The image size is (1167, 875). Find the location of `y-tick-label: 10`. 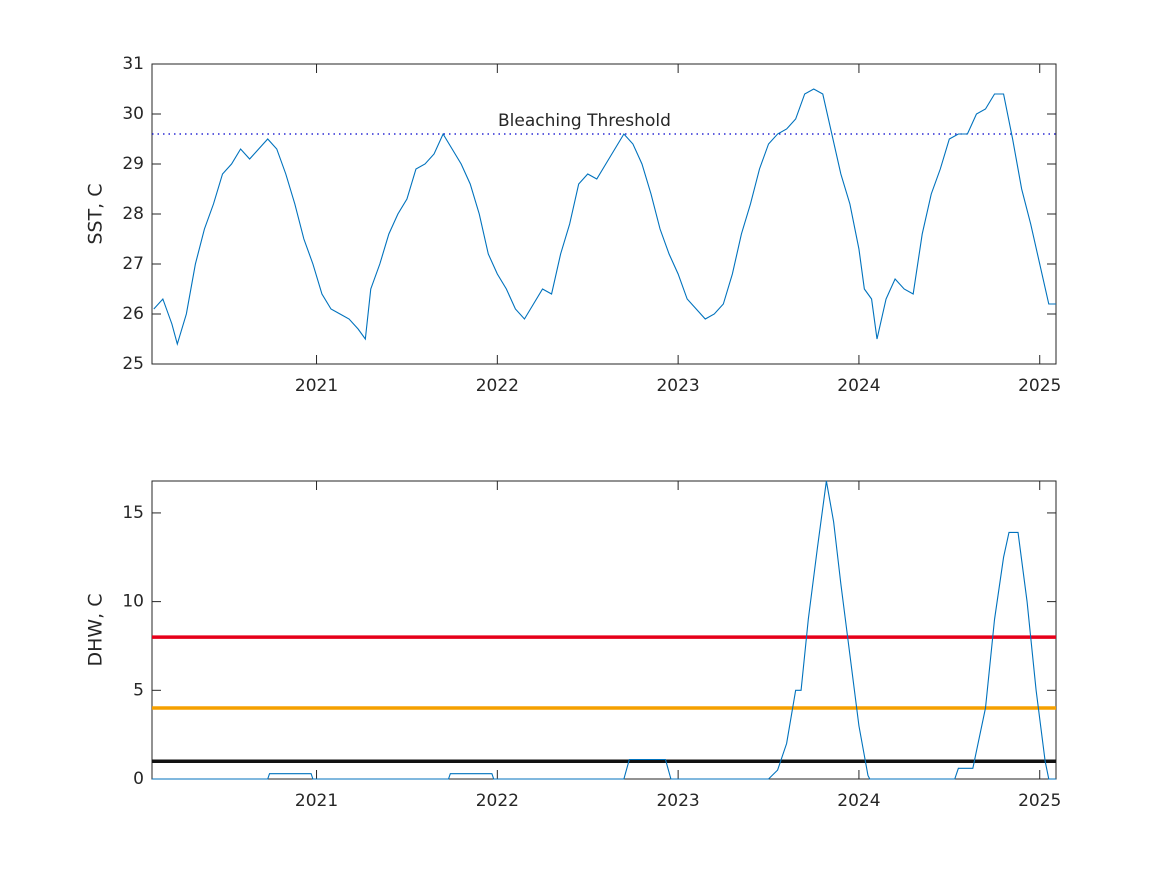

y-tick-label: 10 is located at coordinates (133, 602).